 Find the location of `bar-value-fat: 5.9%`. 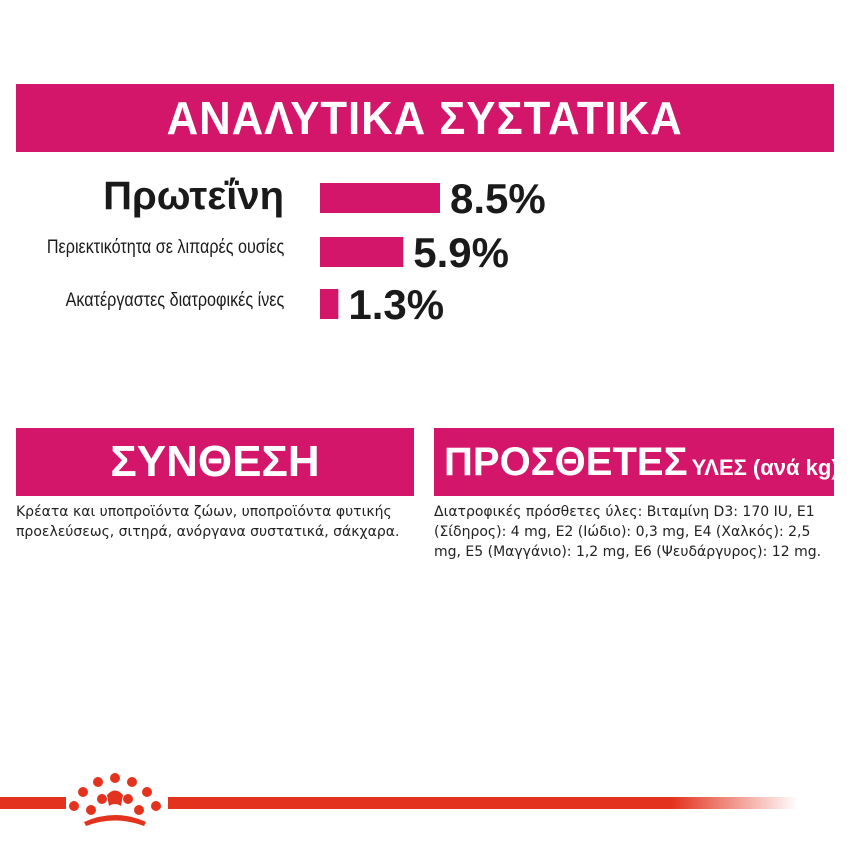

bar-value-fat: 5.9% is located at coordinates (461, 252).